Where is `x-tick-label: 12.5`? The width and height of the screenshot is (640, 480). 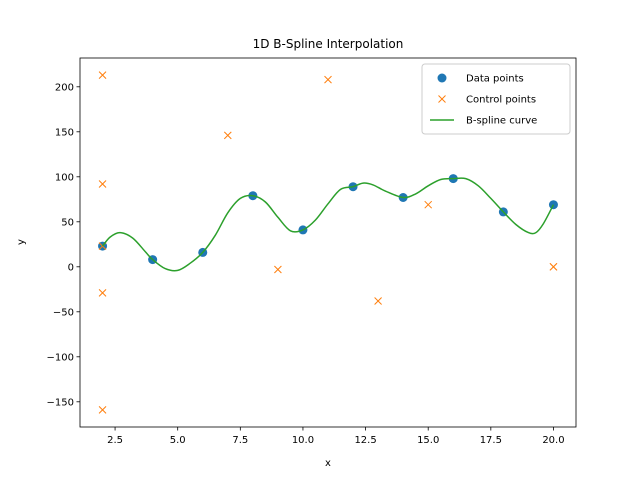
x-tick-label: 12.5 is located at coordinates (365, 440).